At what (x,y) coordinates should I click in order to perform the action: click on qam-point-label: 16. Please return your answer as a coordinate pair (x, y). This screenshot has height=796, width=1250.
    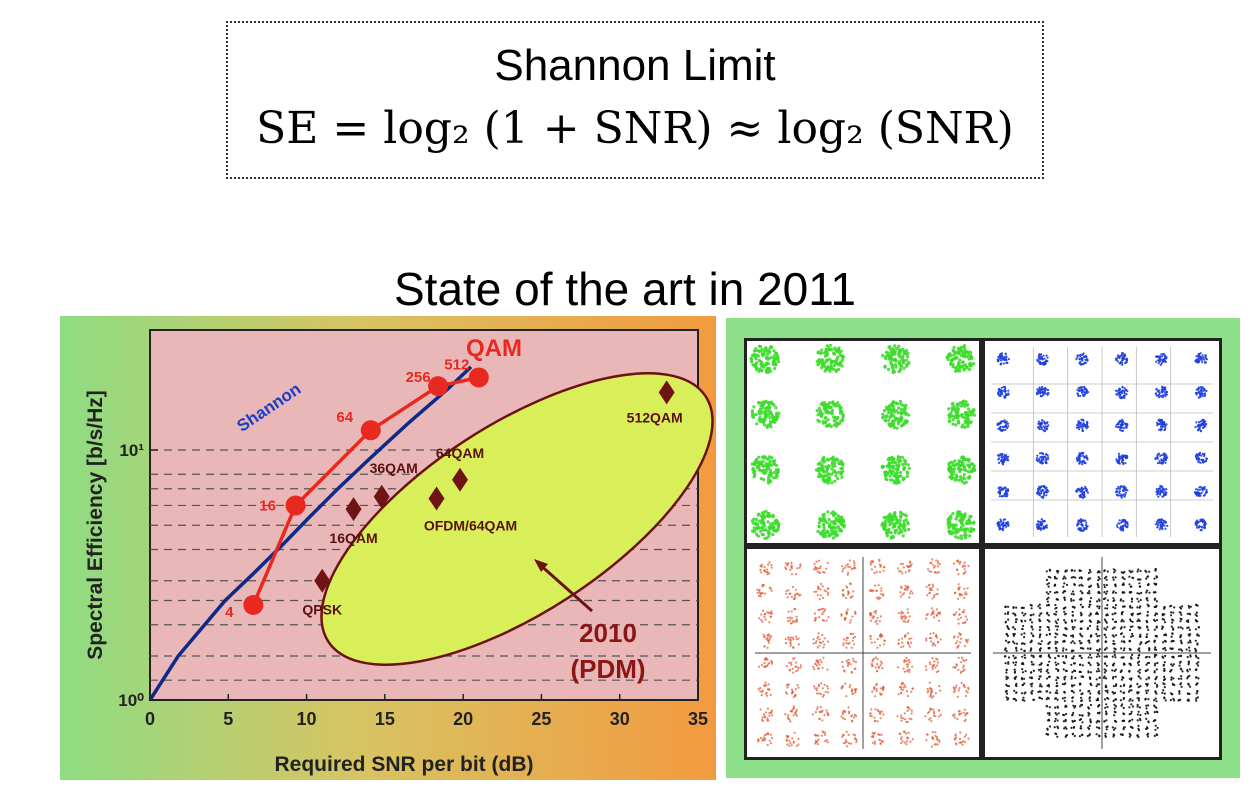
    Looking at the image, I should click on (267, 505).